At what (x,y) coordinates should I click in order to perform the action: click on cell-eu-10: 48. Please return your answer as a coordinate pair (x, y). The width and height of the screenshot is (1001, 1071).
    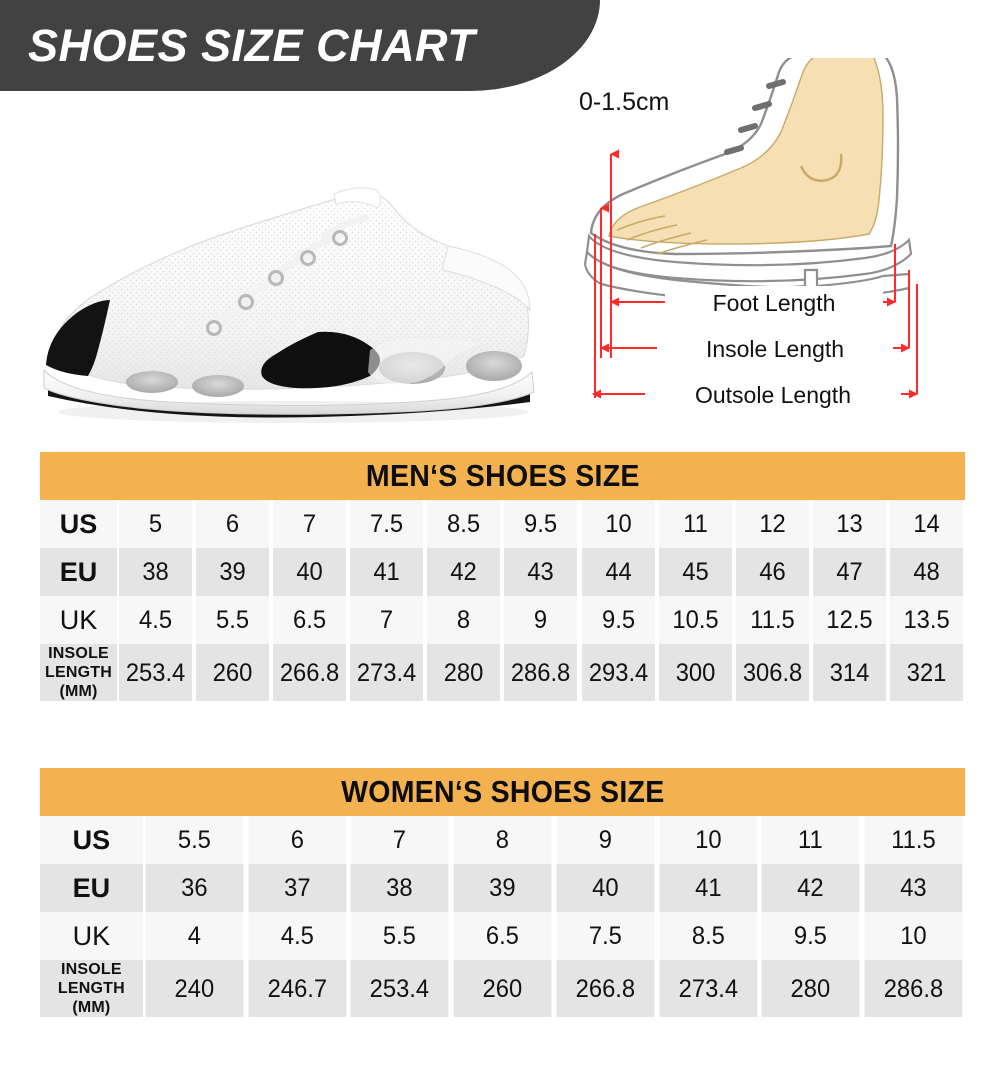
    Looking at the image, I should click on (926, 572).